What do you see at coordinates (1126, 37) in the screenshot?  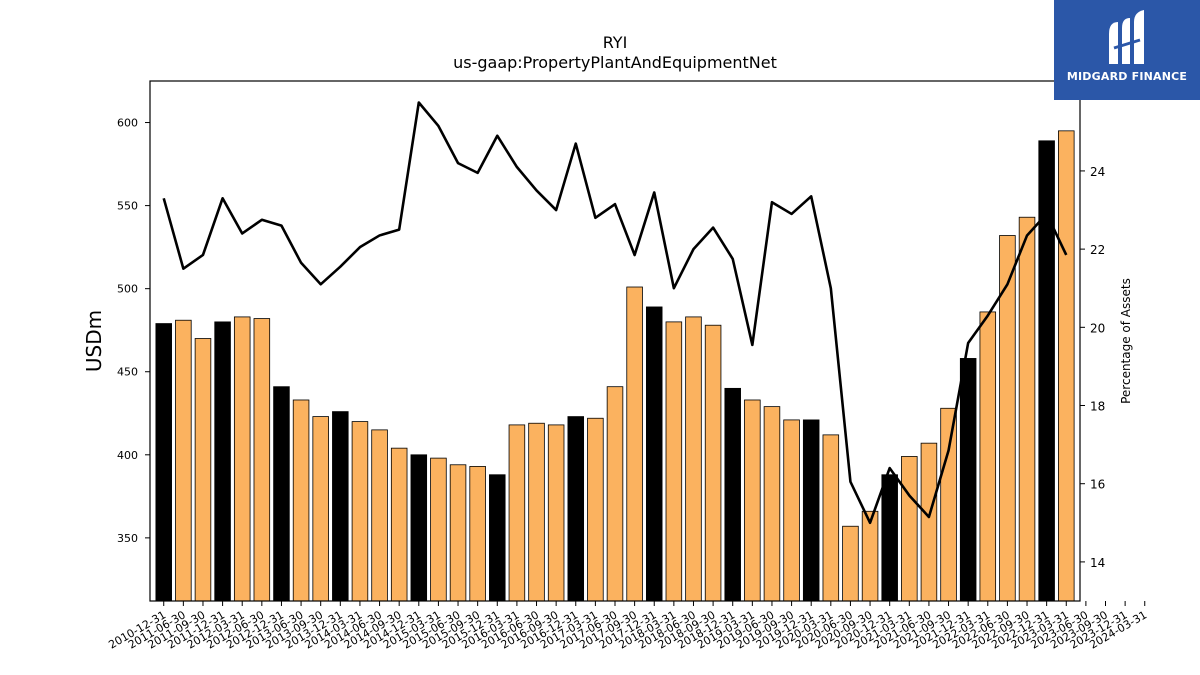 I see `midgard-m-logo-icon` at bounding box center [1126, 37].